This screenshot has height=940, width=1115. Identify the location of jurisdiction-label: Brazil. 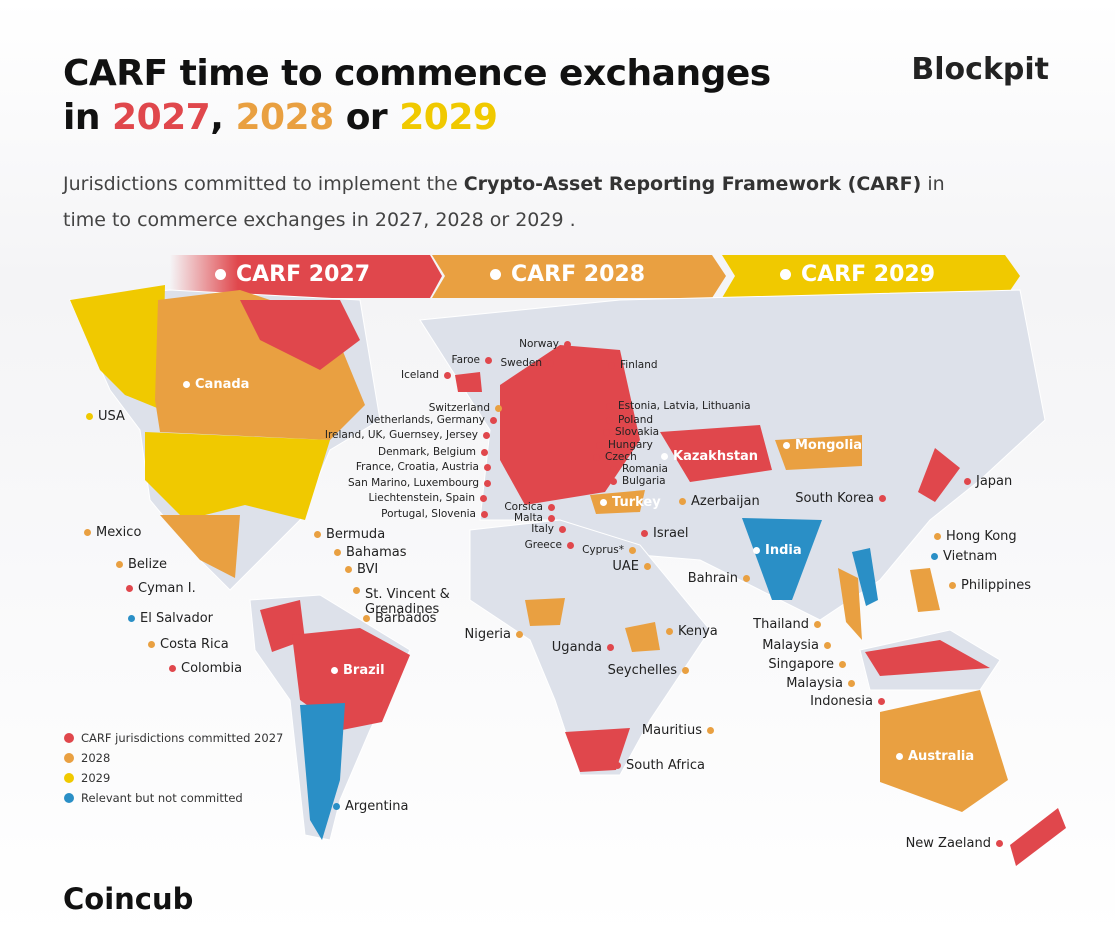
(358, 670).